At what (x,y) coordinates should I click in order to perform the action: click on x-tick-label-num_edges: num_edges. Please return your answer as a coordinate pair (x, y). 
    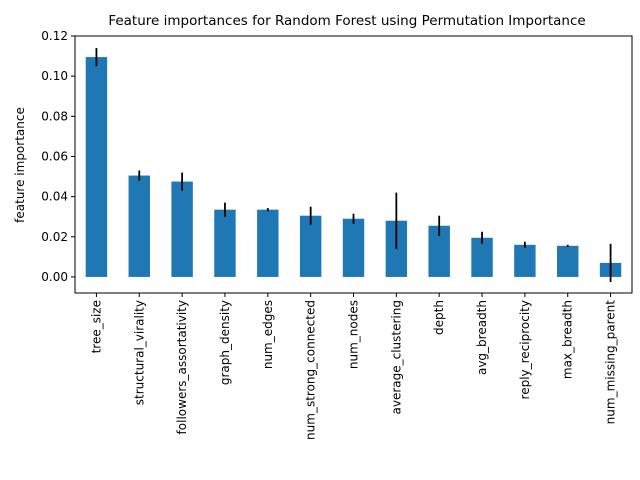
    Looking at the image, I should click on (268, 334).